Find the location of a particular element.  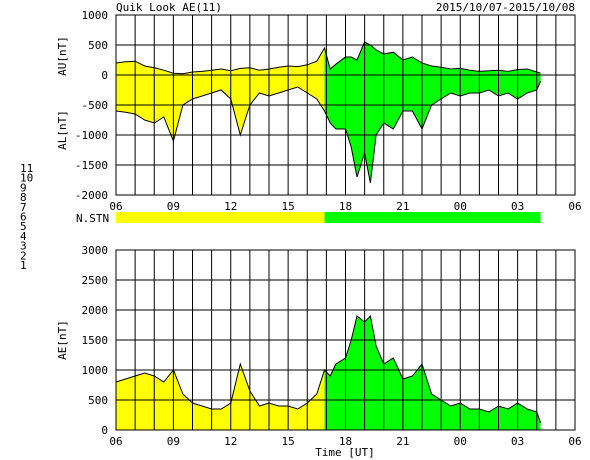

station-bar-early is located at coordinates (220, 217).